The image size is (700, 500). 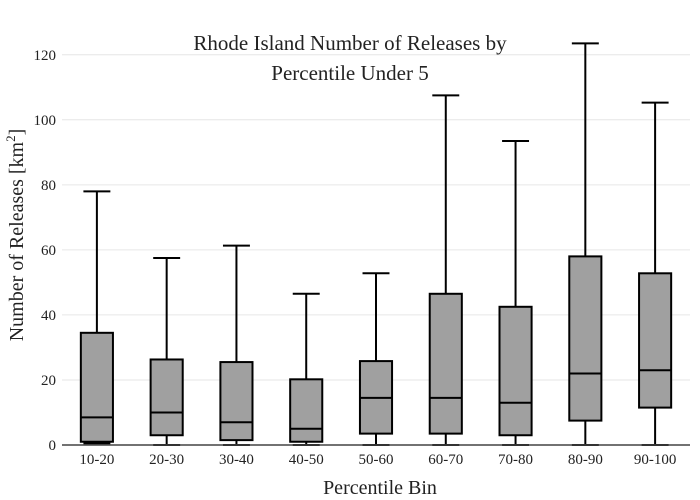 I want to click on y-tick-label: 0, so click(x=53, y=446).